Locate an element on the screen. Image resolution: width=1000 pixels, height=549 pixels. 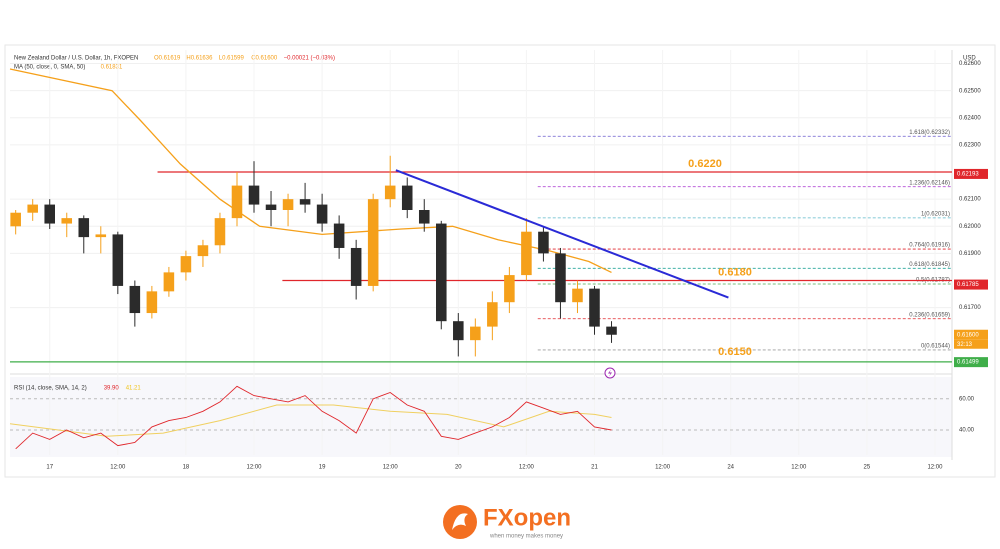
countdown: 32:13 is located at coordinates (965, 345).